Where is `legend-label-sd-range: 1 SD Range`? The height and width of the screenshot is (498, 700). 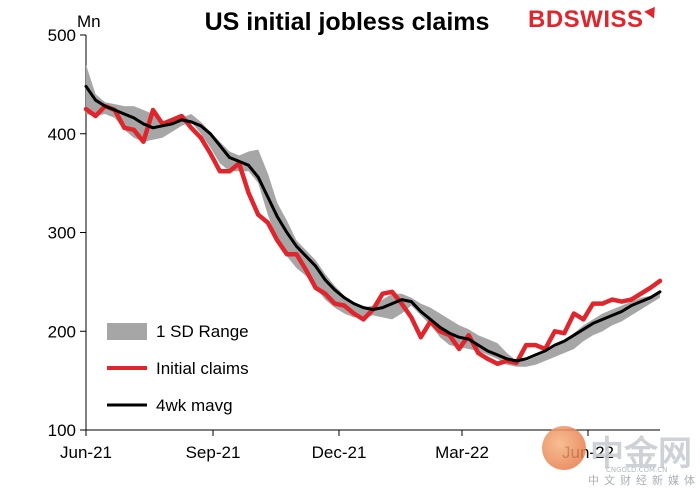 legend-label-sd-range: 1 SD Range is located at coordinates (202, 331).